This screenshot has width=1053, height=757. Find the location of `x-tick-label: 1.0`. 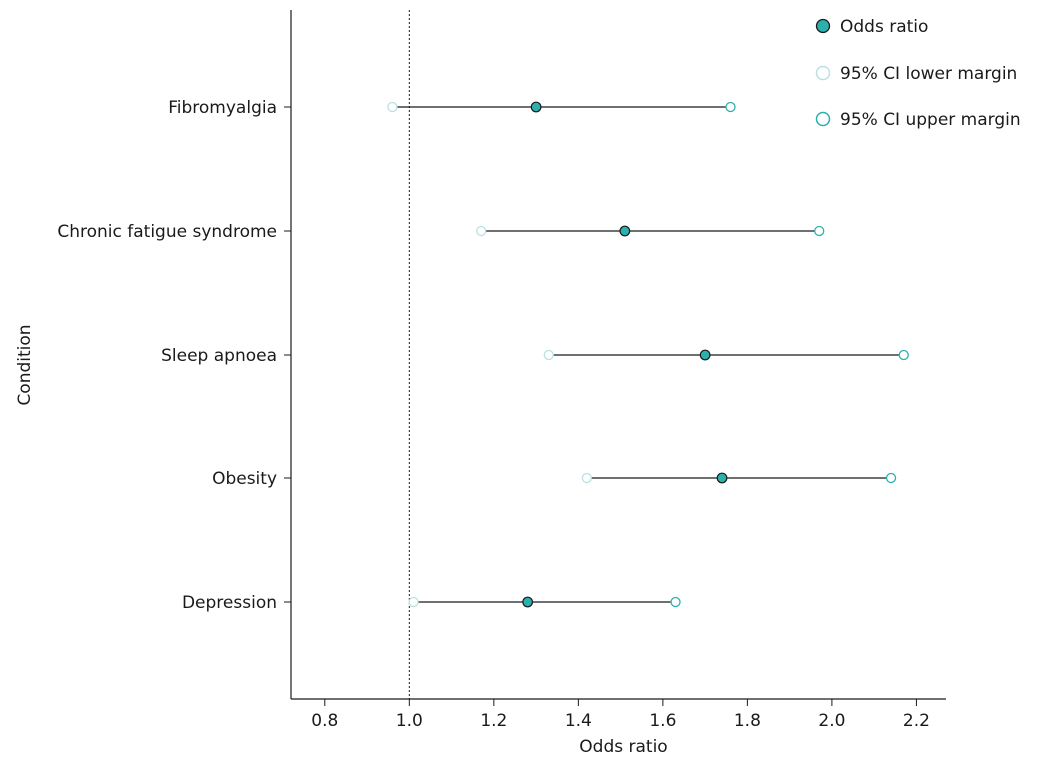

x-tick-label: 1.0 is located at coordinates (409, 721).